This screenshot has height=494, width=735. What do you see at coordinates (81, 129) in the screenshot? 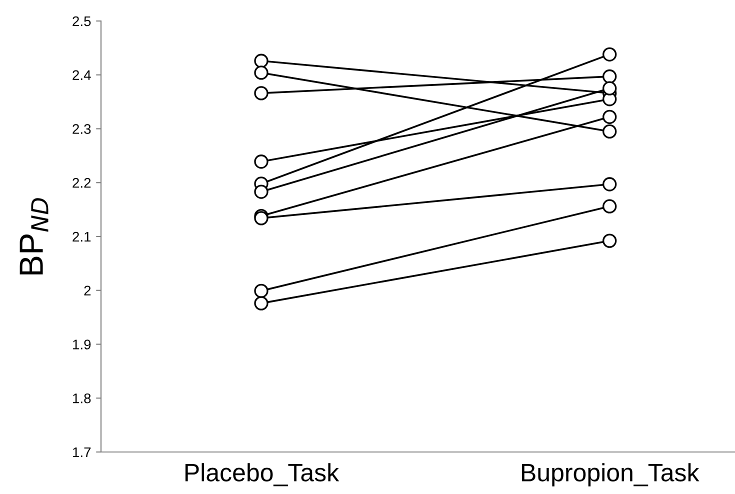
I see `y-tick-label: 2.3` at bounding box center [81, 129].